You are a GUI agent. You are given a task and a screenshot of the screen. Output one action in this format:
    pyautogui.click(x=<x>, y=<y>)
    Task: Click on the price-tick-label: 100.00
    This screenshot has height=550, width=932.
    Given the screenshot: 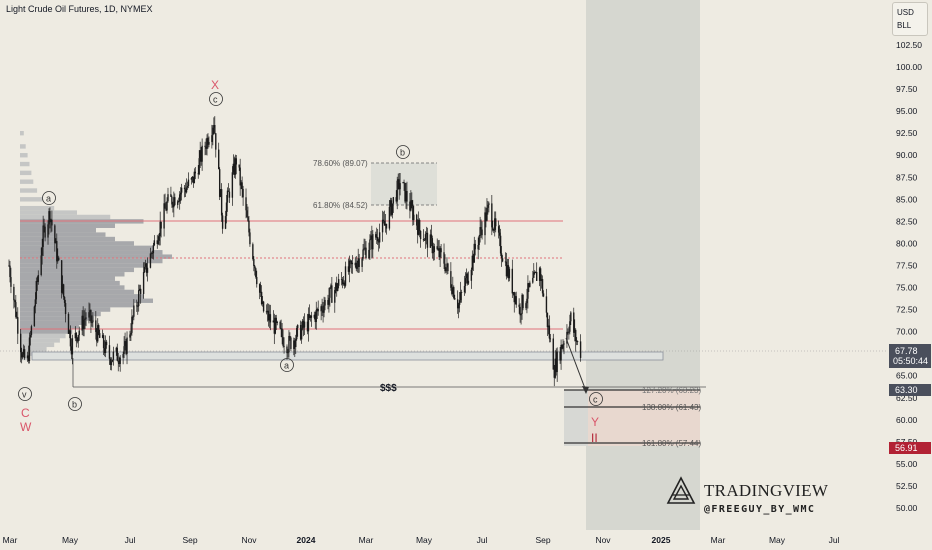 What is the action you would take?
    pyautogui.click(x=909, y=67)
    